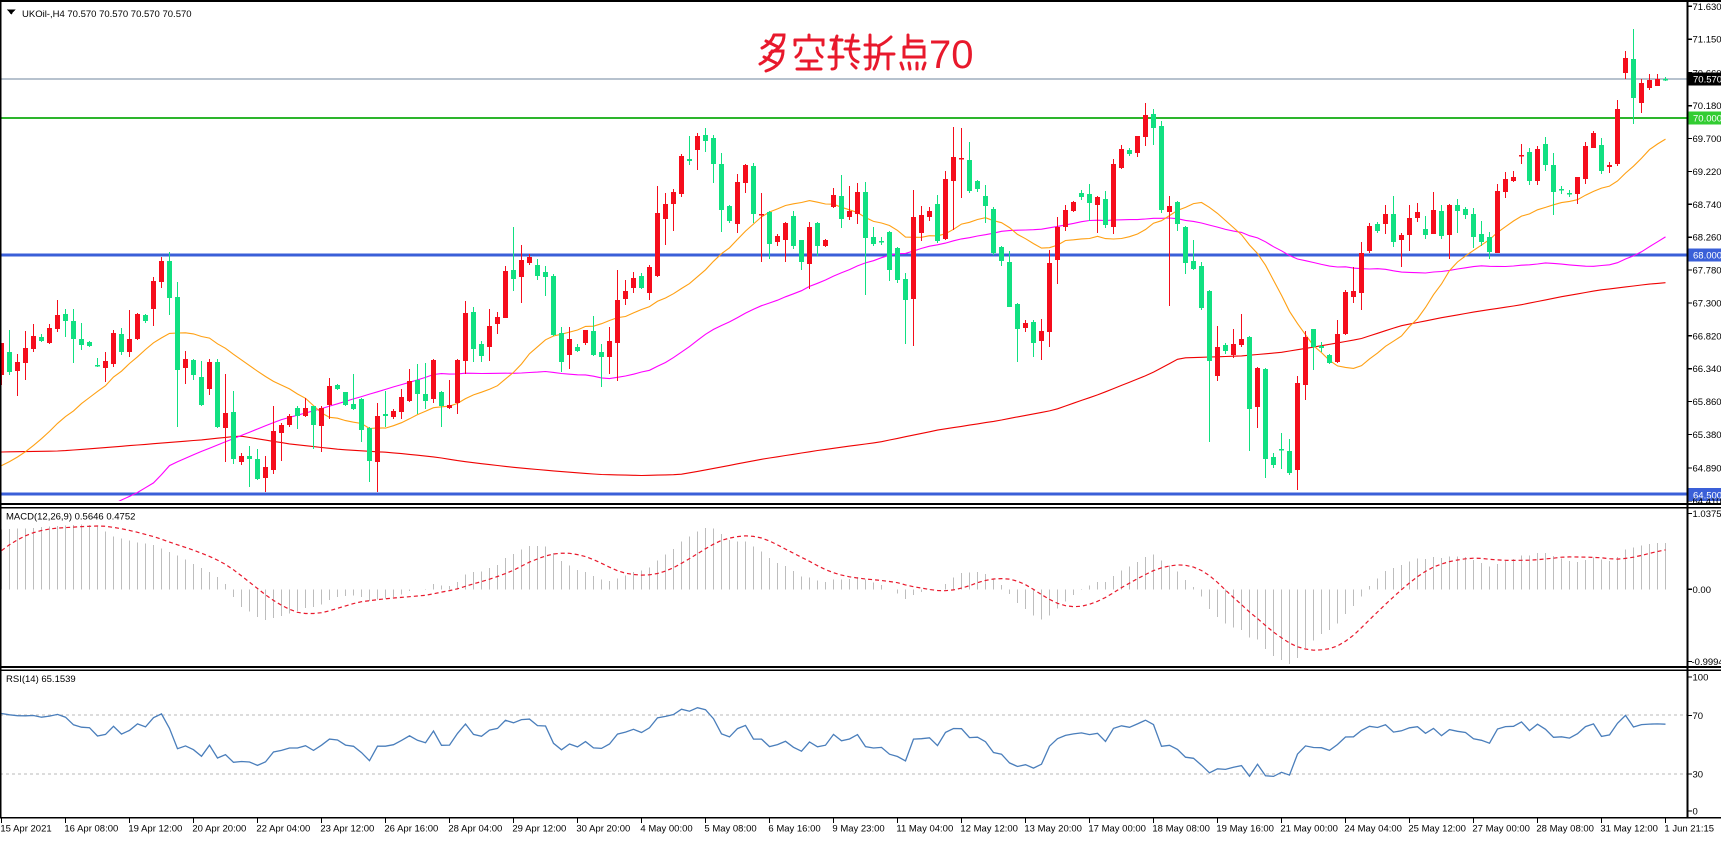 This screenshot has width=1721, height=844. Describe the element at coordinates (41, 679) in the screenshot. I see `svg-text: RSI(14) 65.1539` at that location.